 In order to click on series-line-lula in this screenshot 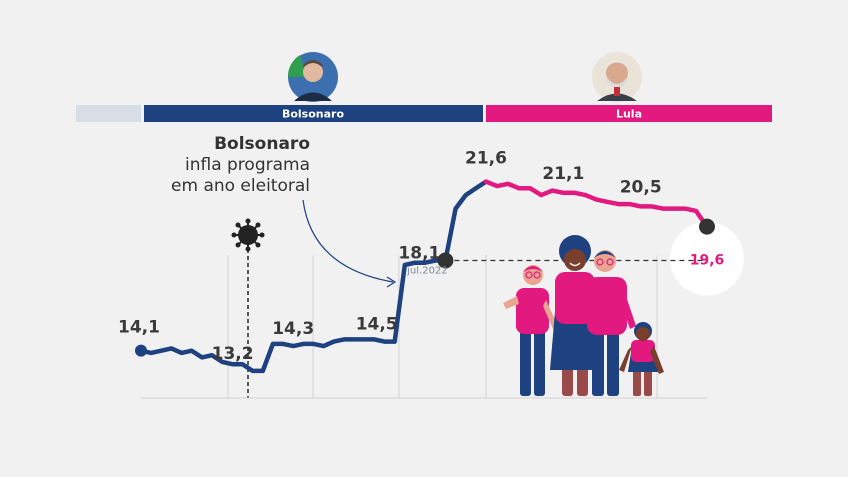, I will do `click(596, 204)`.